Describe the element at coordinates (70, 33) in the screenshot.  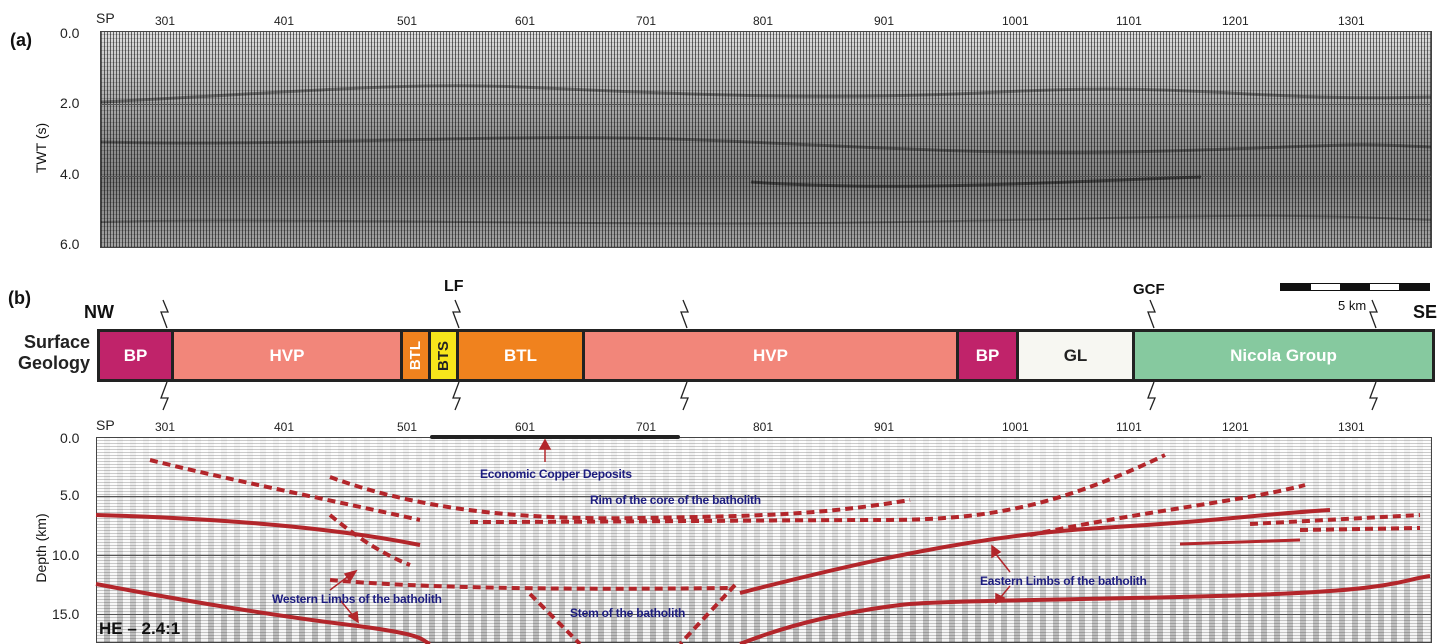
I see `panel-a-y-tick: 0.0` at that location.